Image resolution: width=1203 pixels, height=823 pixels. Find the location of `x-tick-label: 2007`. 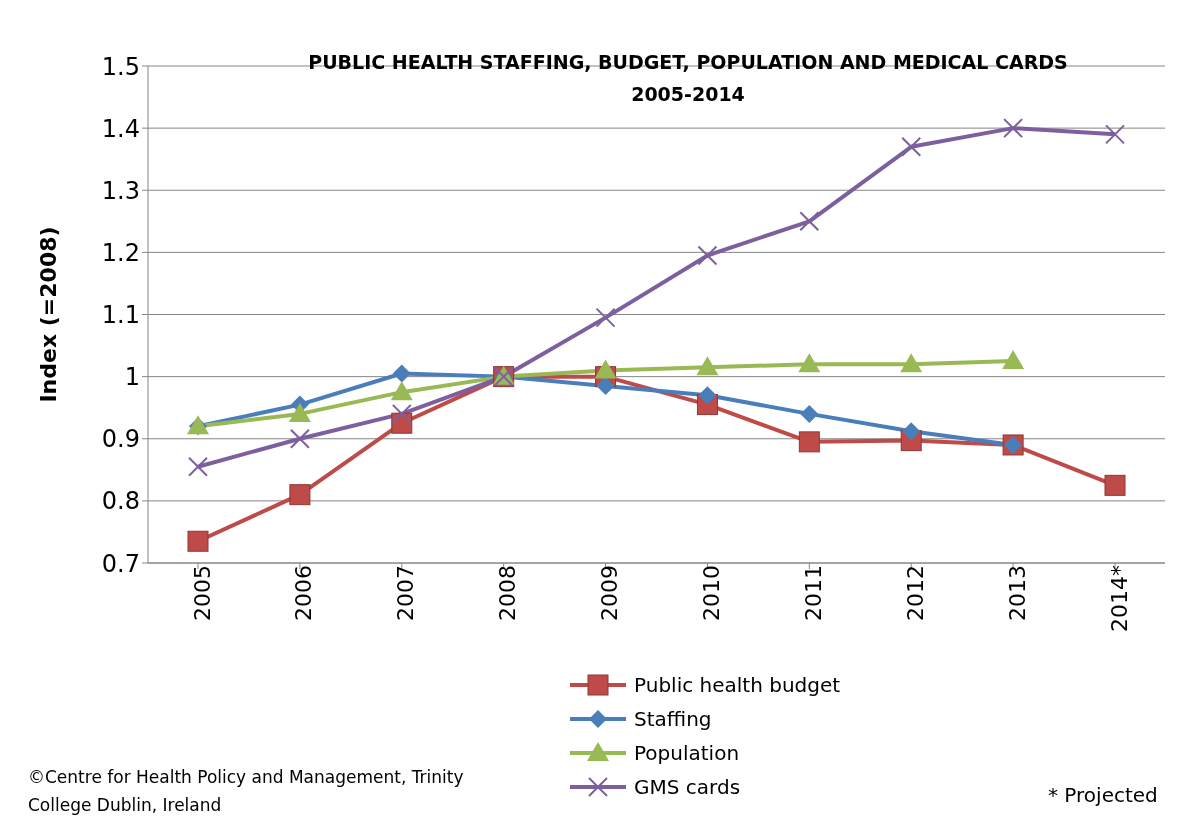

x-tick-label: 2007 is located at coordinates (406, 593).